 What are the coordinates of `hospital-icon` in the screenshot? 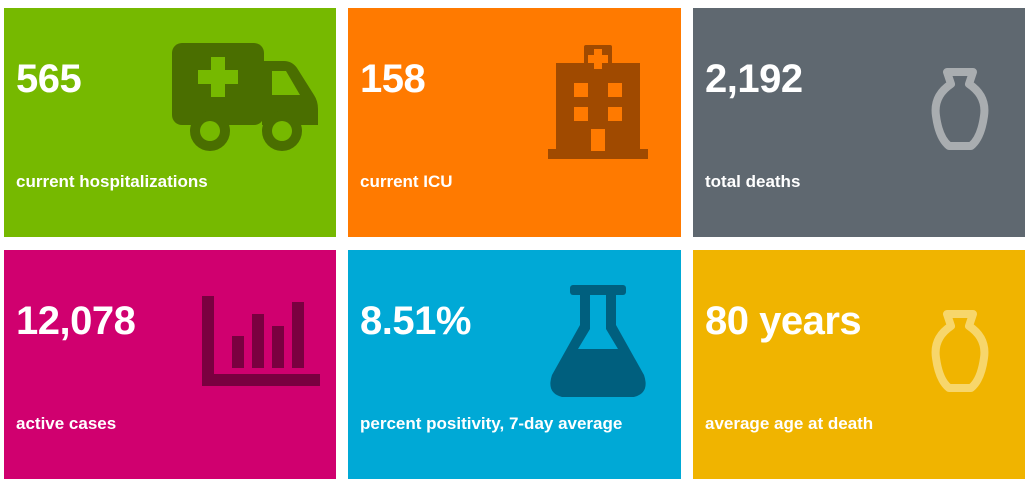 It's located at (598, 102).